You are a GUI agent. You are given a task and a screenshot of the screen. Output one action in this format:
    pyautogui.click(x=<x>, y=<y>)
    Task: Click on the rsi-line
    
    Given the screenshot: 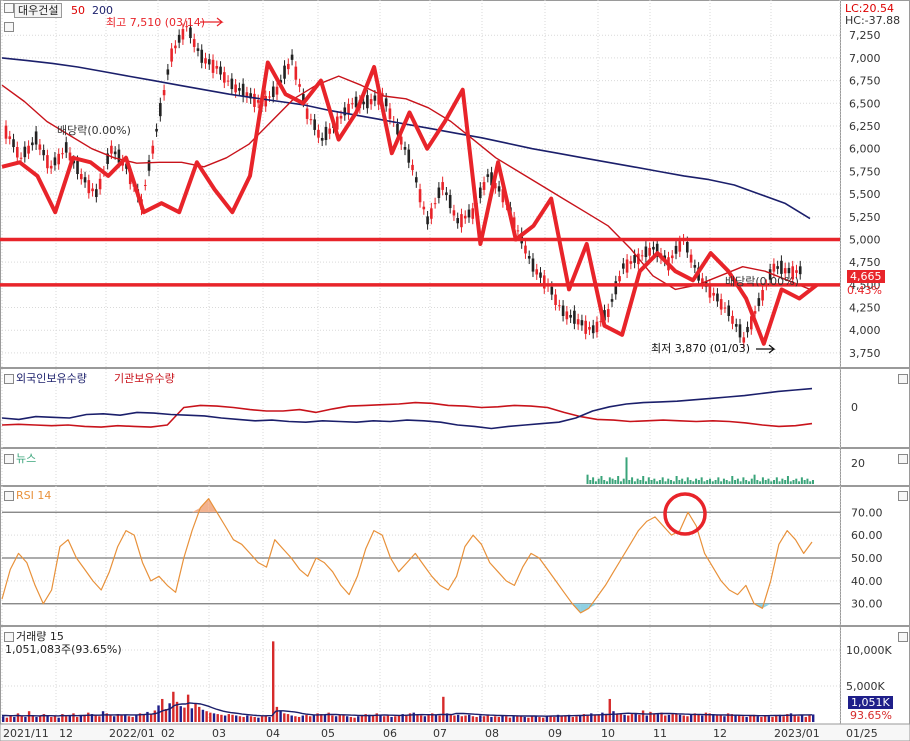 What is the action you would take?
    pyautogui.click(x=407, y=556)
    